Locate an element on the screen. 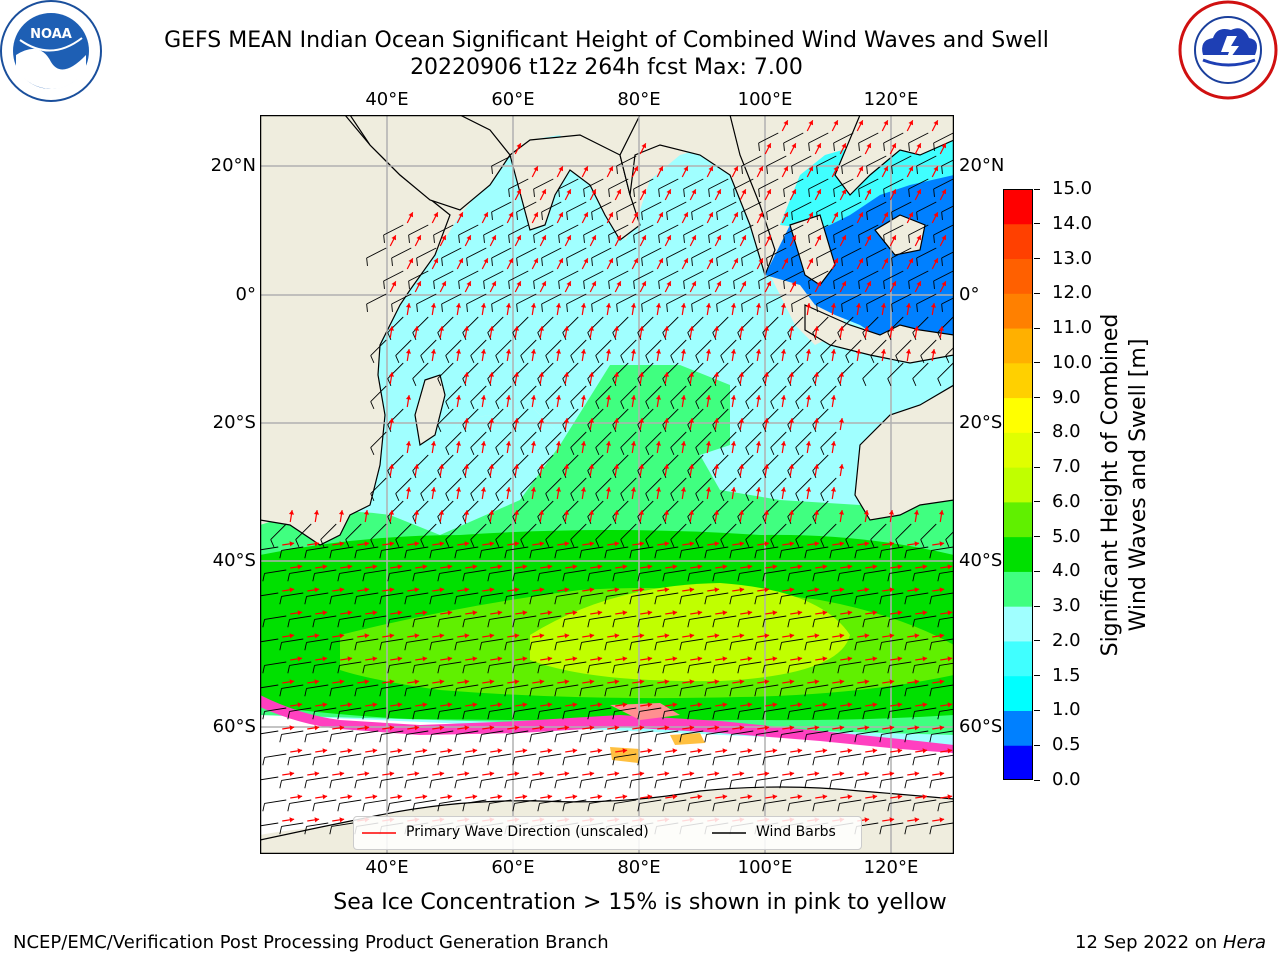 The height and width of the screenshot is (960, 1280). lon-label-bottom: 60°E is located at coordinates (513, 867).